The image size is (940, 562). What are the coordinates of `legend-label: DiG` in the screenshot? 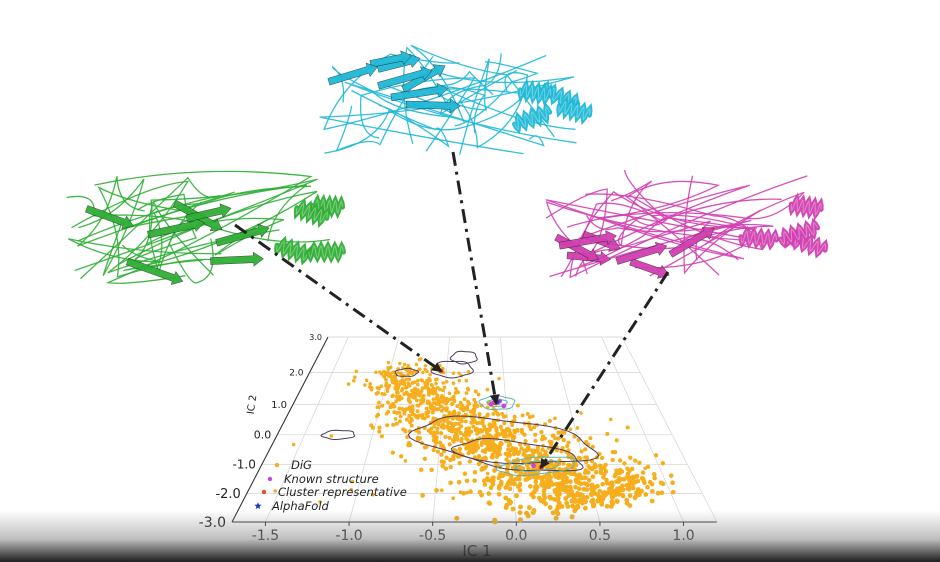 It's located at (301, 465).